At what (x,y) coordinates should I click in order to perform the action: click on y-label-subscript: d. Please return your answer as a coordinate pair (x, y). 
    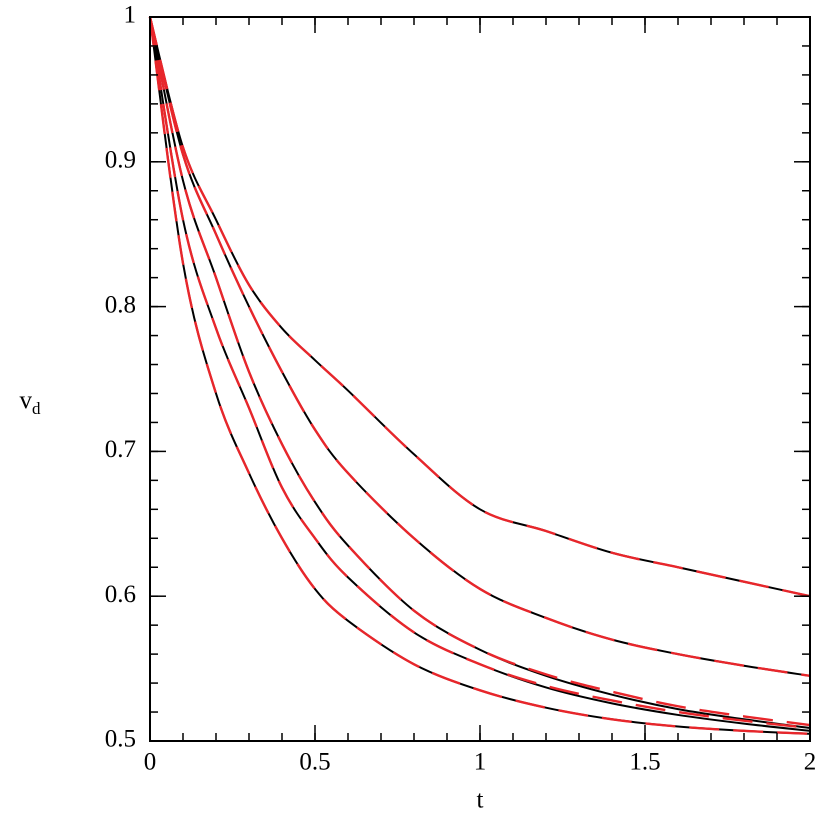
    Looking at the image, I should click on (36, 408).